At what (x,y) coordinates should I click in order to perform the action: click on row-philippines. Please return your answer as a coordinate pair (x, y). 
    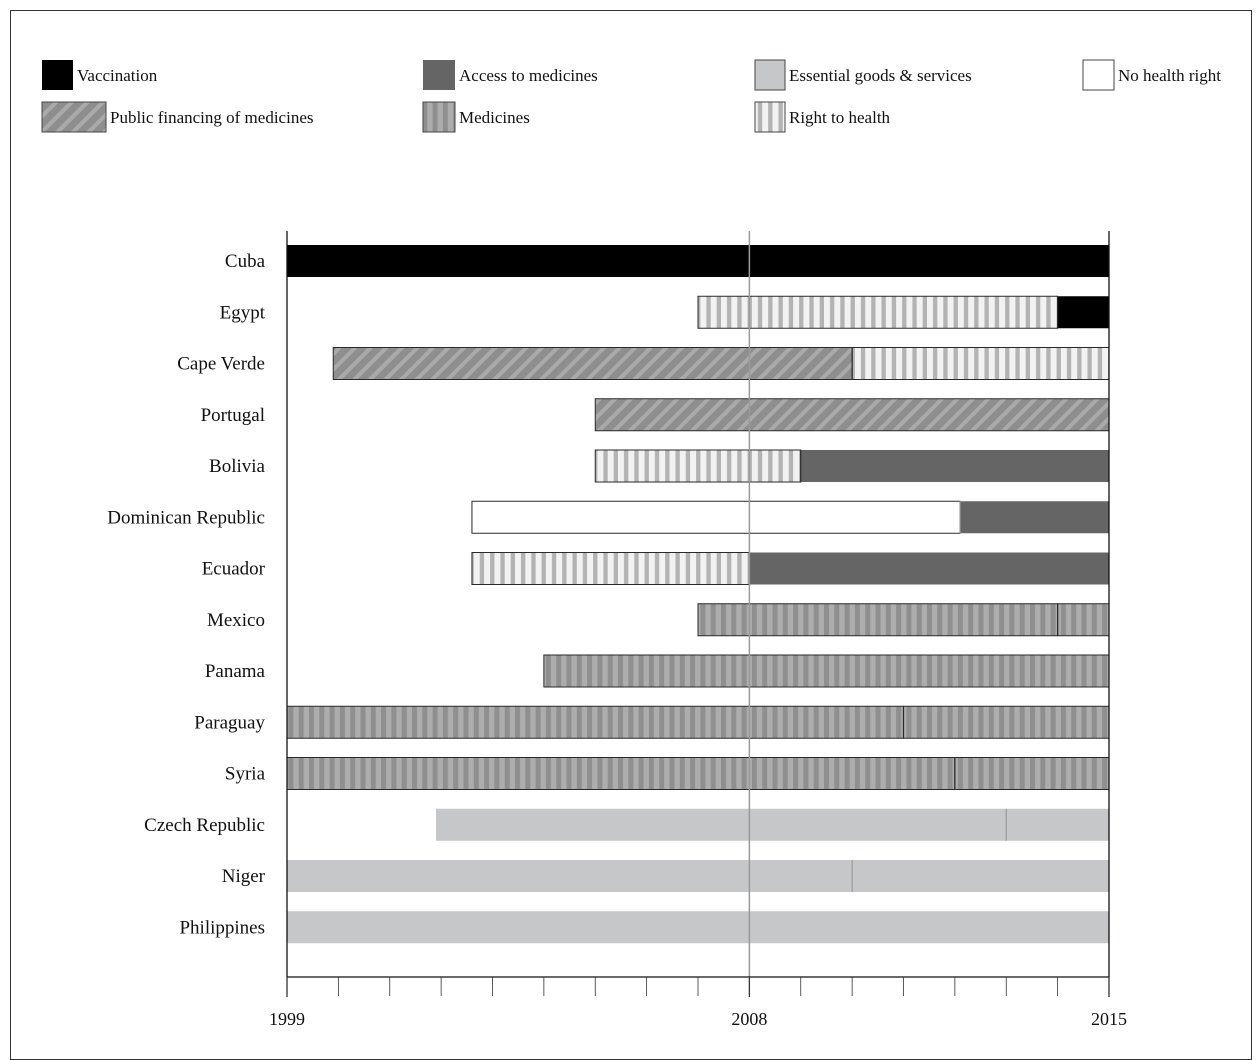
    Looking at the image, I should click on (698, 927).